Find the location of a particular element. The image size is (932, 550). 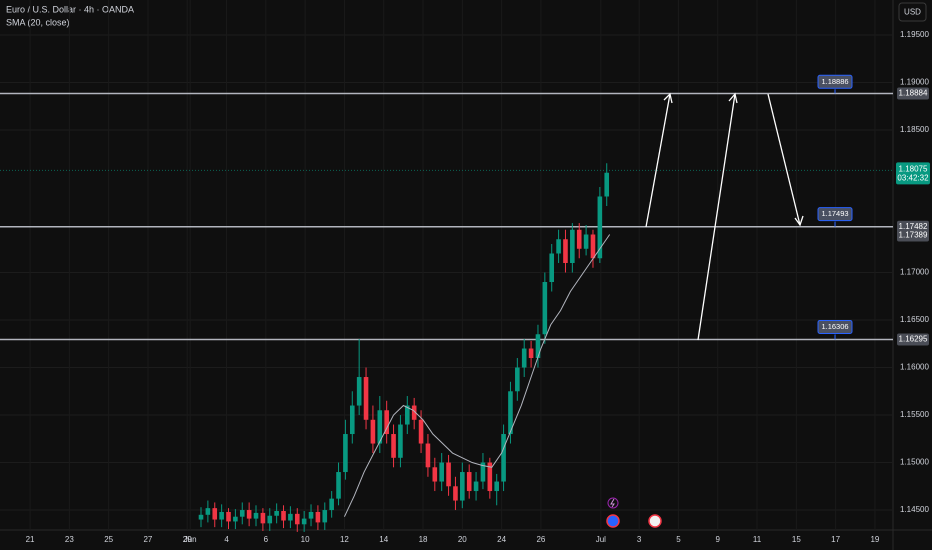

last-price-bg is located at coordinates (913, 173).